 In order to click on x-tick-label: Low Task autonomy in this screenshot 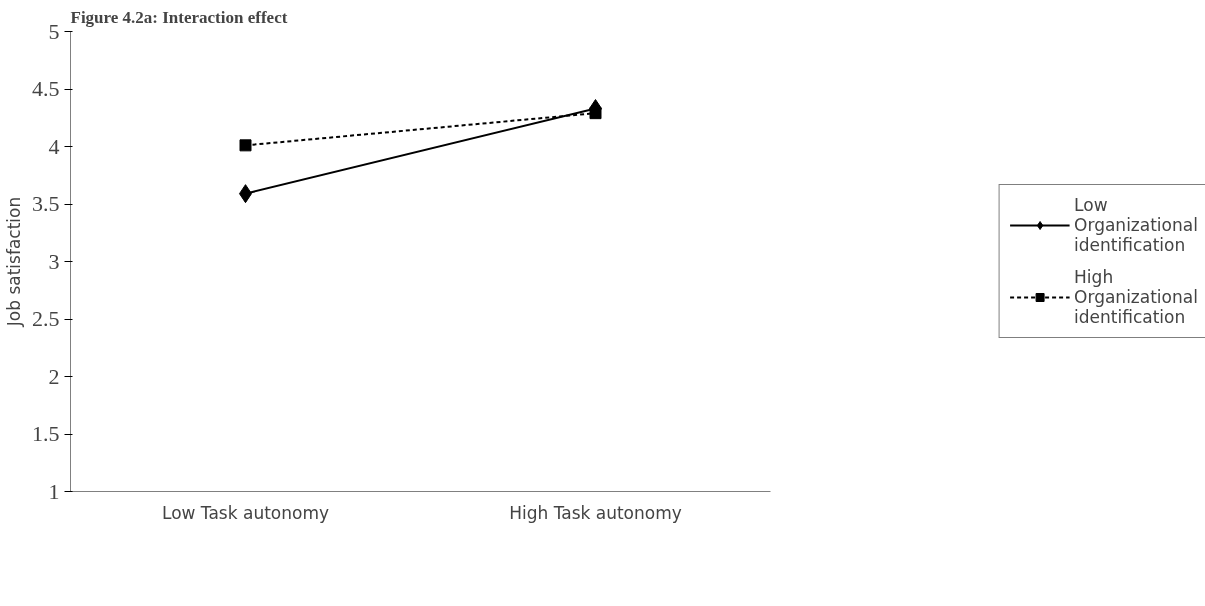, I will do `click(245, 512)`.